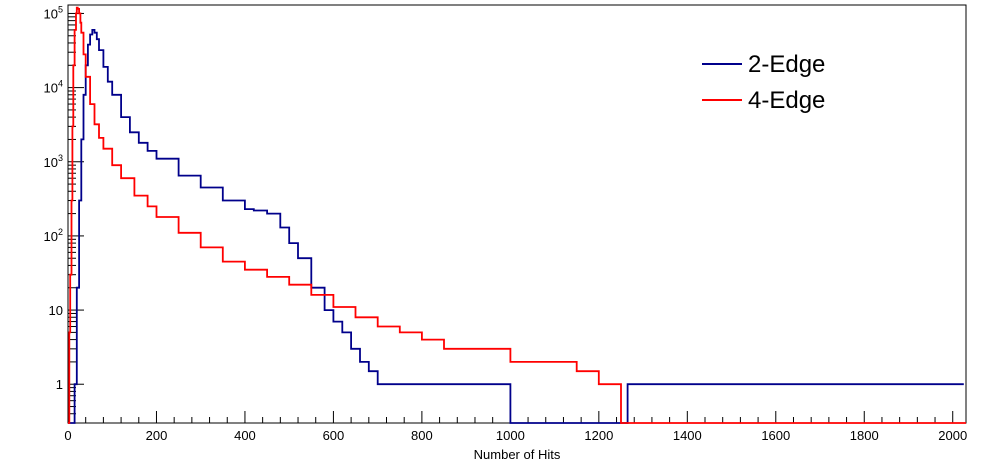 This screenshot has height=472, width=996. I want to click on y-tick-label: 10⁴, so click(53, 87).